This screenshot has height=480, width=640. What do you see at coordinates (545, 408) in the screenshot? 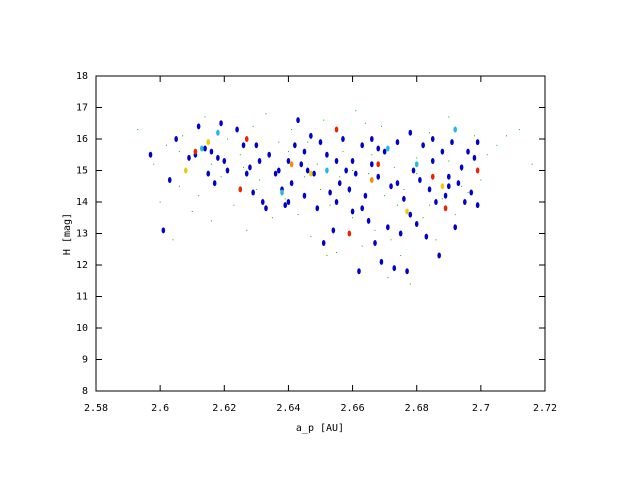
I see `x-tick-label: 2.72` at bounding box center [545, 408].